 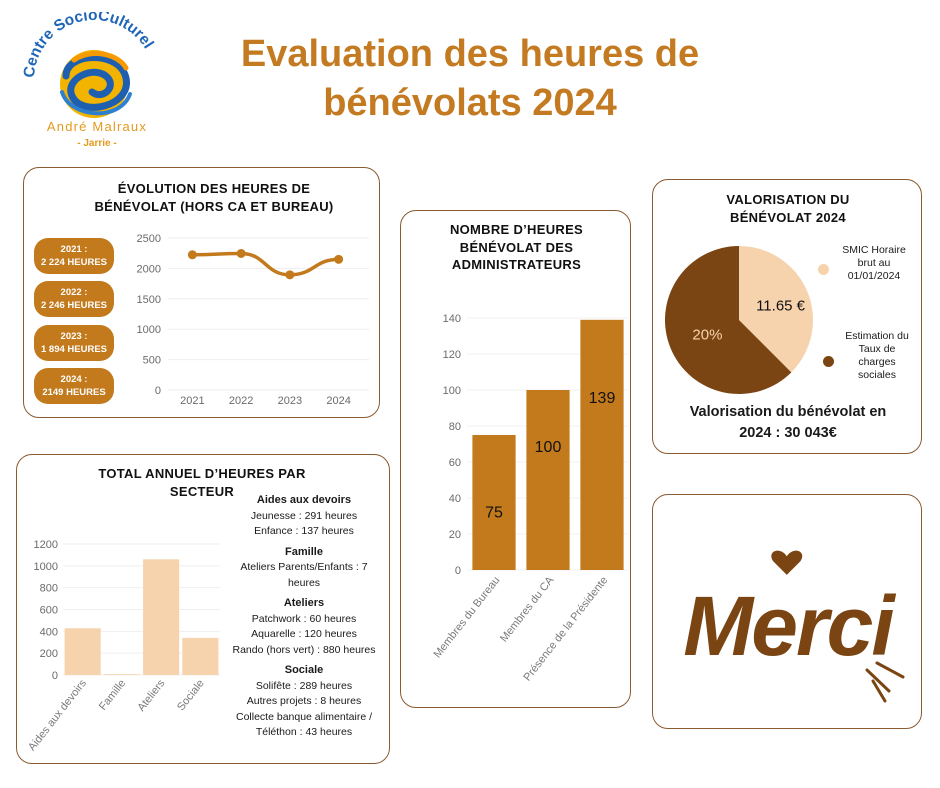 I want to click on legend-smic: SMIC Horaire brut au 01/01/2024, so click(x=874, y=263).